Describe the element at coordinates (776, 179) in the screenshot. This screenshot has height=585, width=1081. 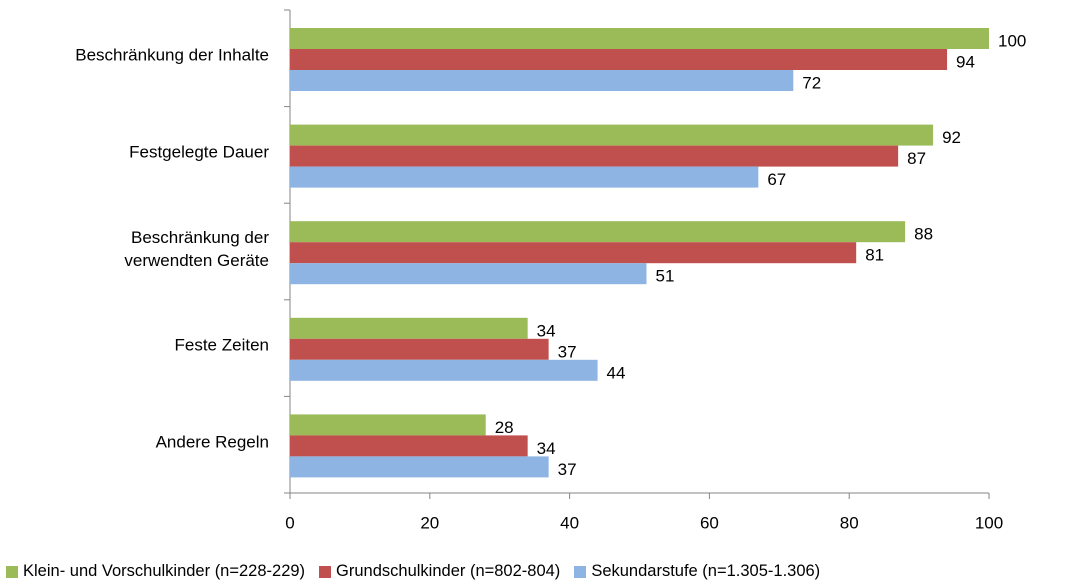
I see `value-label: 67` at that location.